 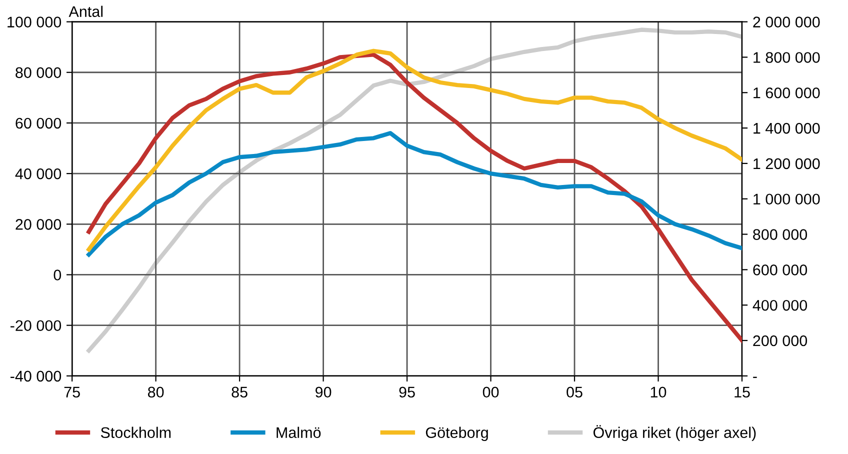 What do you see at coordinates (36, 326) in the screenshot?
I see `y-tick-label: -20 000` at bounding box center [36, 326].